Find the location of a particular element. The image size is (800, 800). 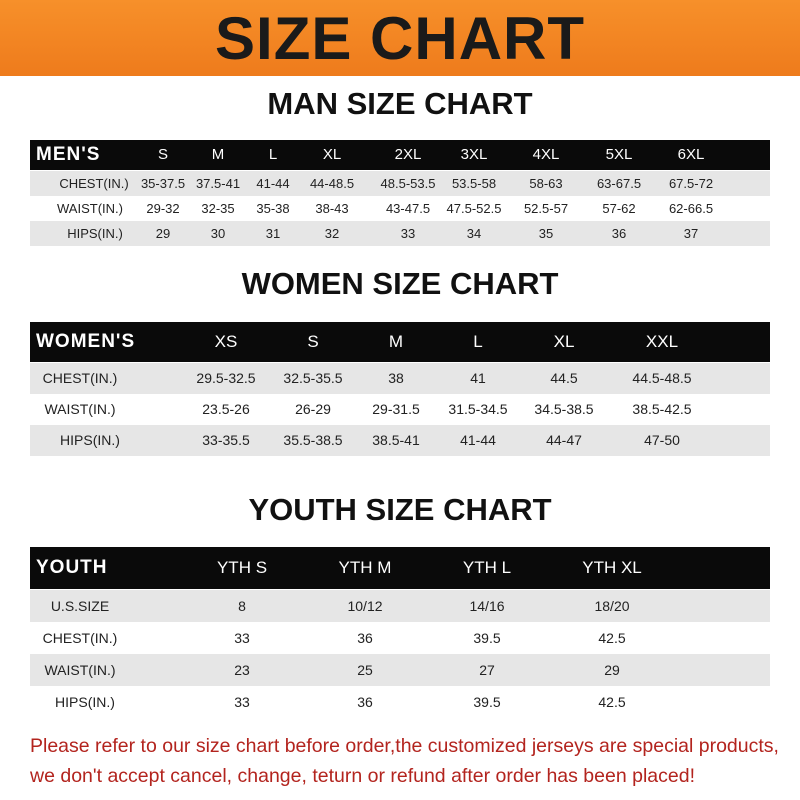

youth-section-title: YOUTH SIZE CHART is located at coordinates (400, 509).